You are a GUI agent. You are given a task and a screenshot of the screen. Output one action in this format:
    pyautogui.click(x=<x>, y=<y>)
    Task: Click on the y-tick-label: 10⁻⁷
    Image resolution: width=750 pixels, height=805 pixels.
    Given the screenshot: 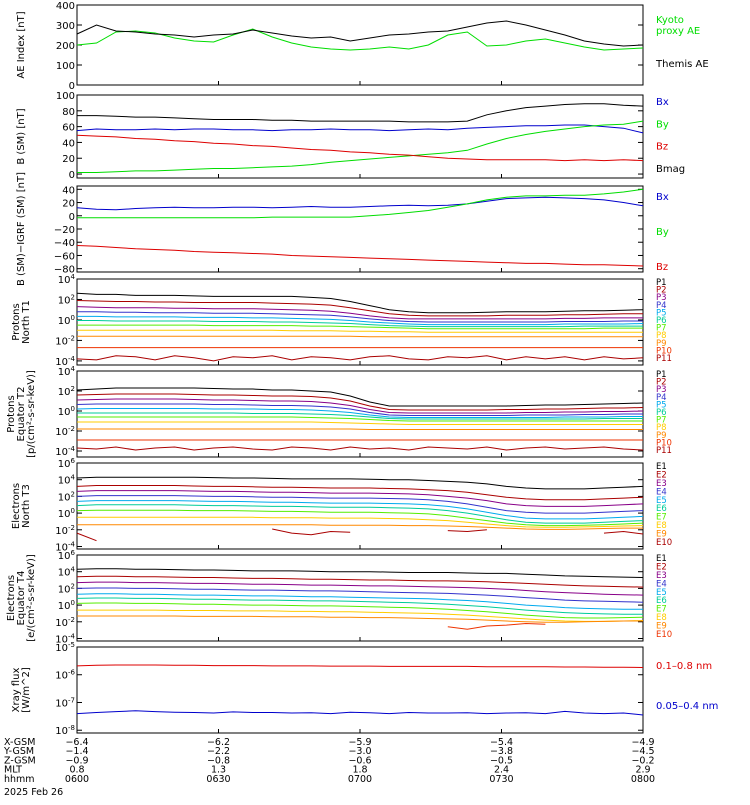 What is the action you would take?
    pyautogui.click(x=65, y=702)
    